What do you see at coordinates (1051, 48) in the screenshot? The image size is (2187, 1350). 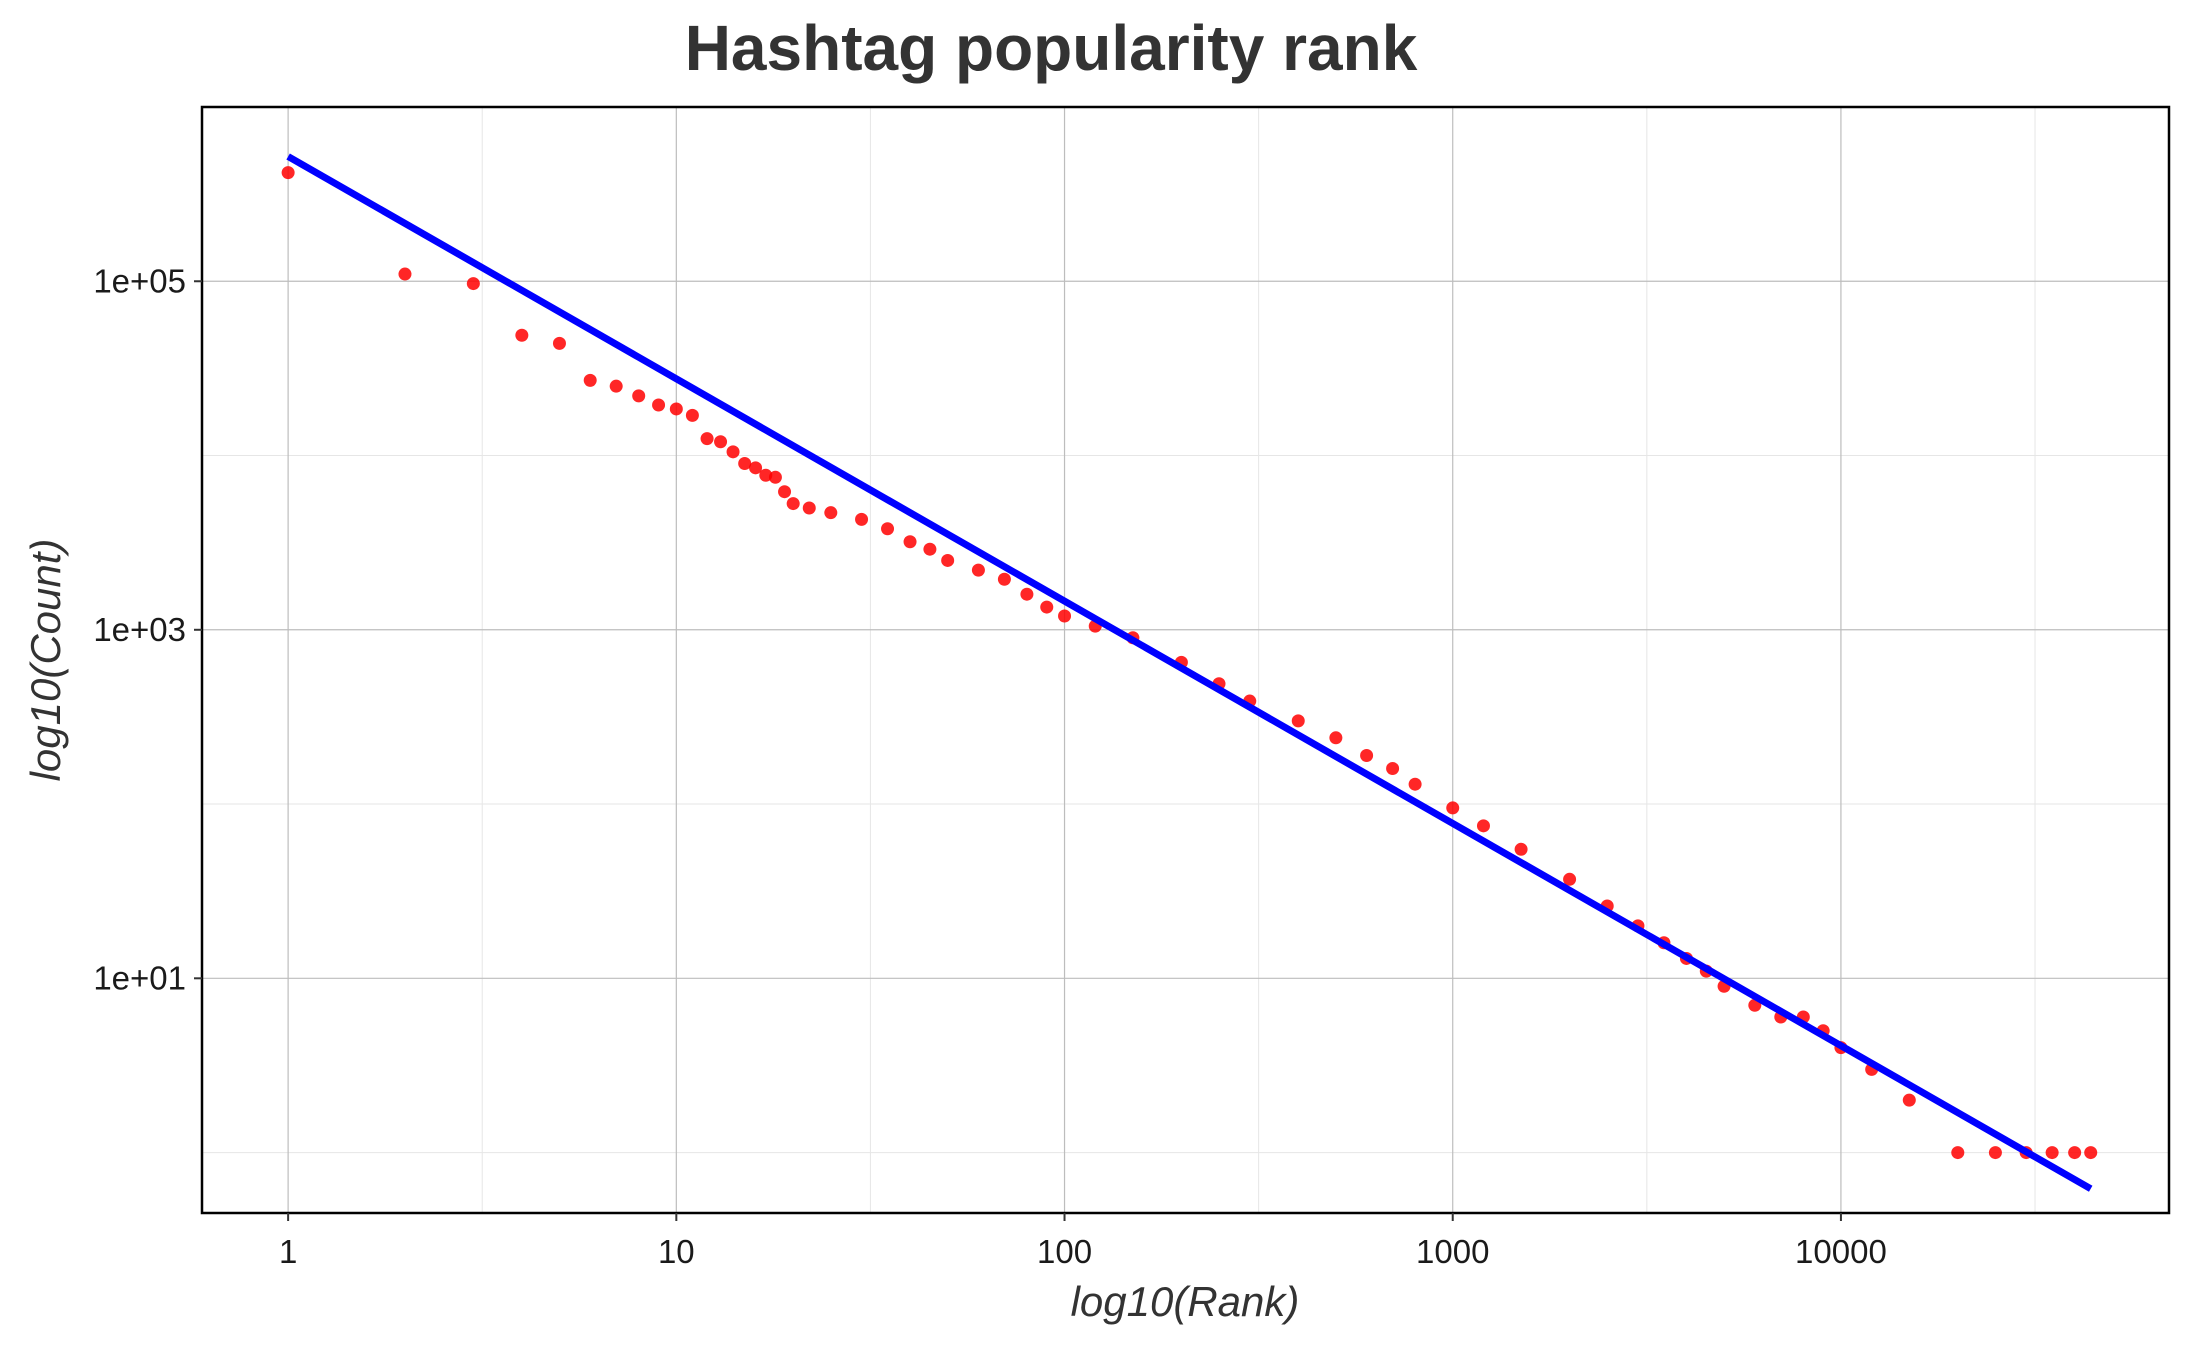 I see `chart-title: Hashtag popularity rank` at bounding box center [1051, 48].